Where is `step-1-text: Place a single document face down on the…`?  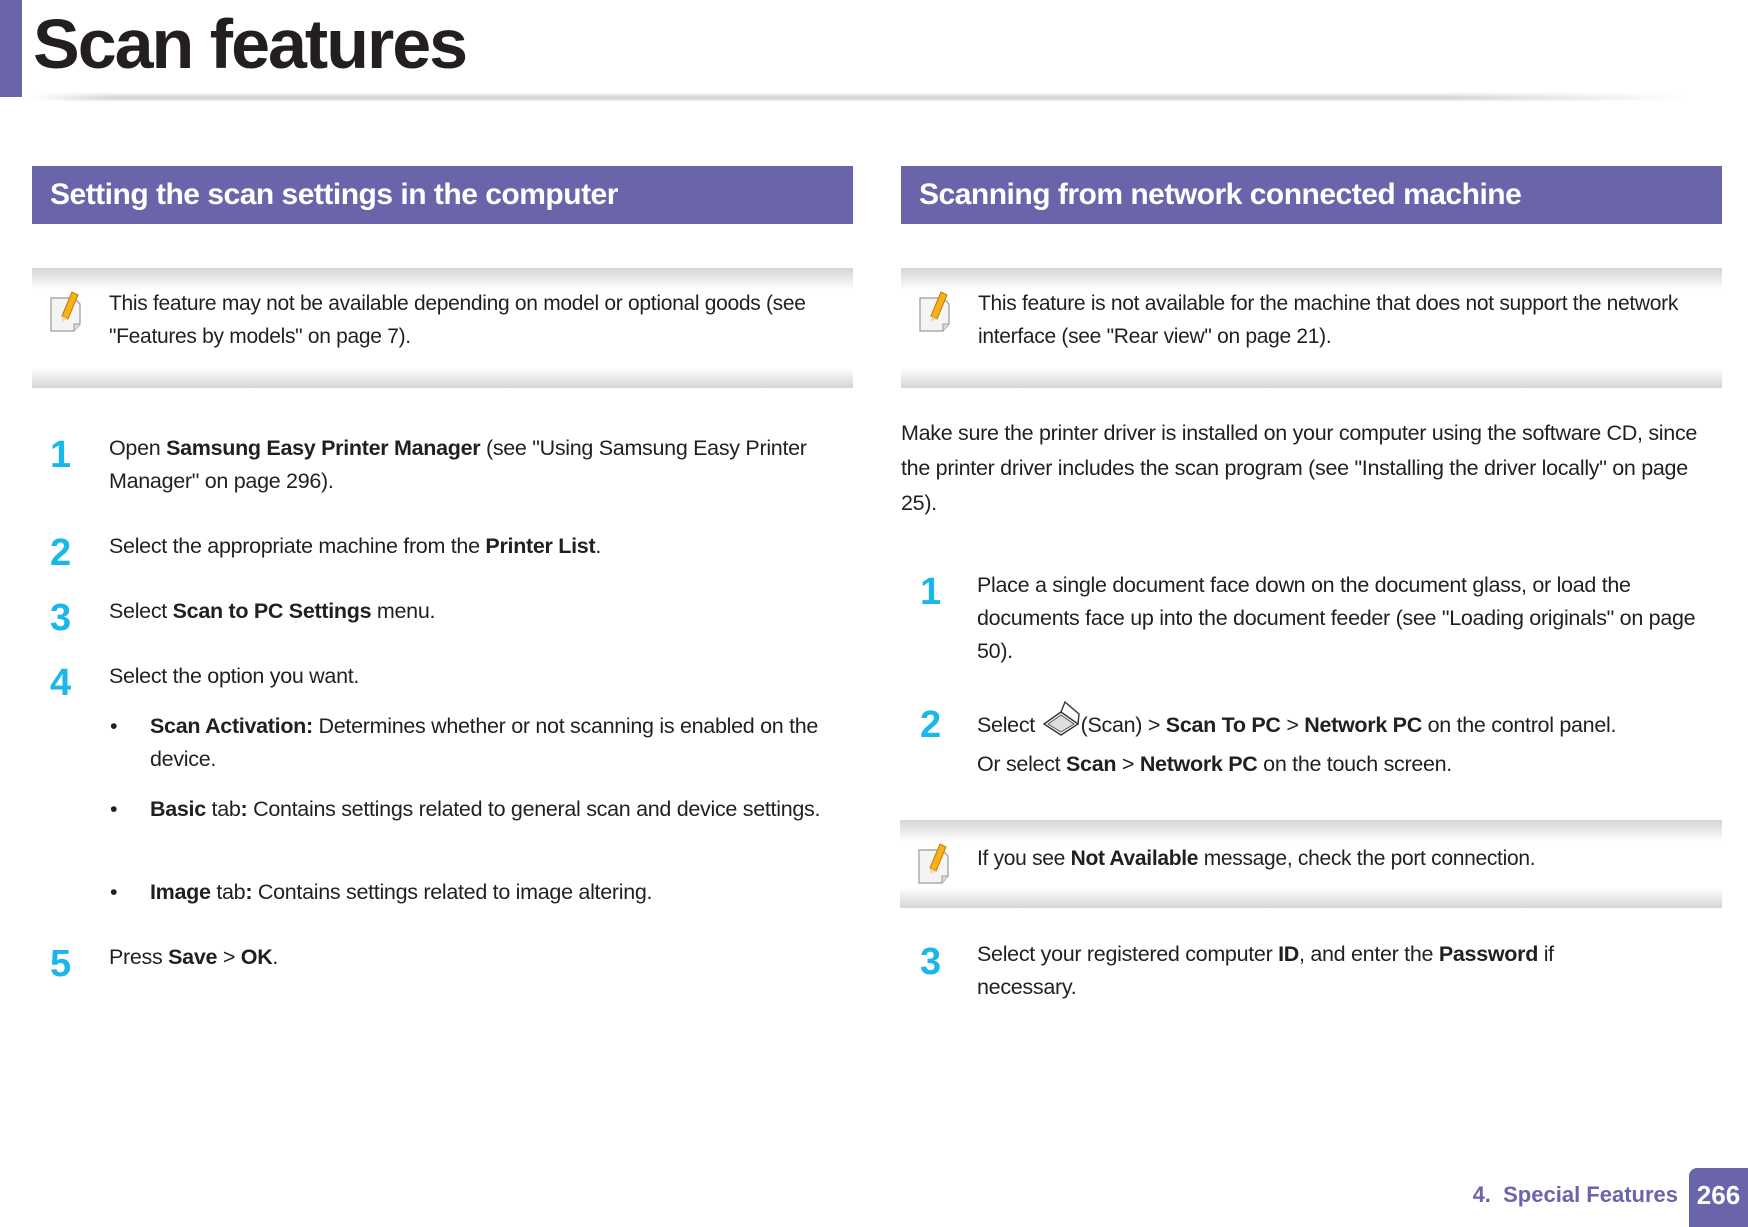
step-1-text: Place a single document face down on the… is located at coordinates (1336, 618).